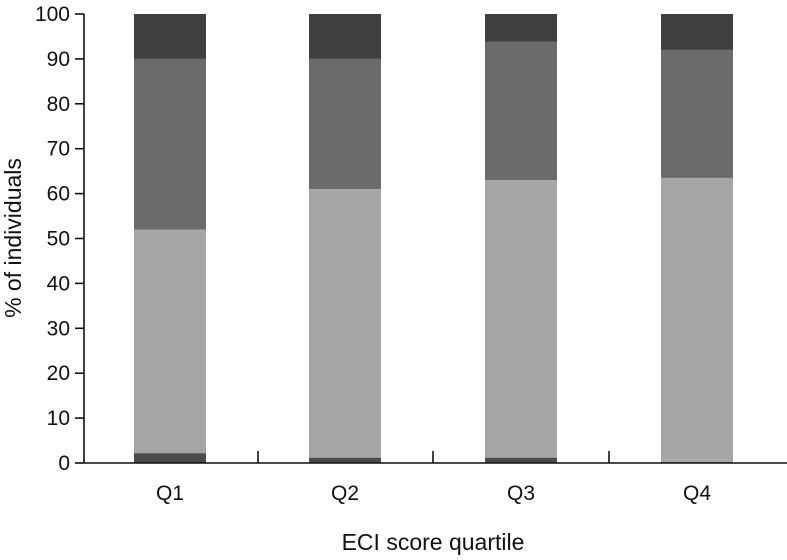 The image size is (787, 560). Describe the element at coordinates (697, 493) in the screenshot. I see `x-category-label: Q4` at that location.